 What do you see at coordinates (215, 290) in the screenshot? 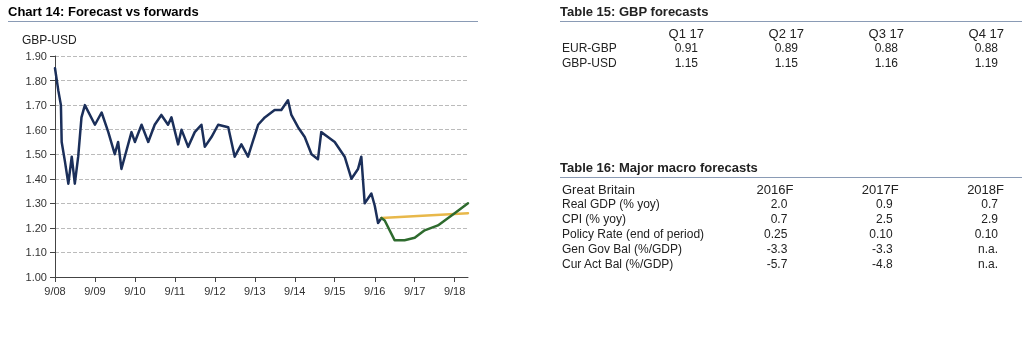
I see `x-tick-label: 9/12` at bounding box center [215, 290].